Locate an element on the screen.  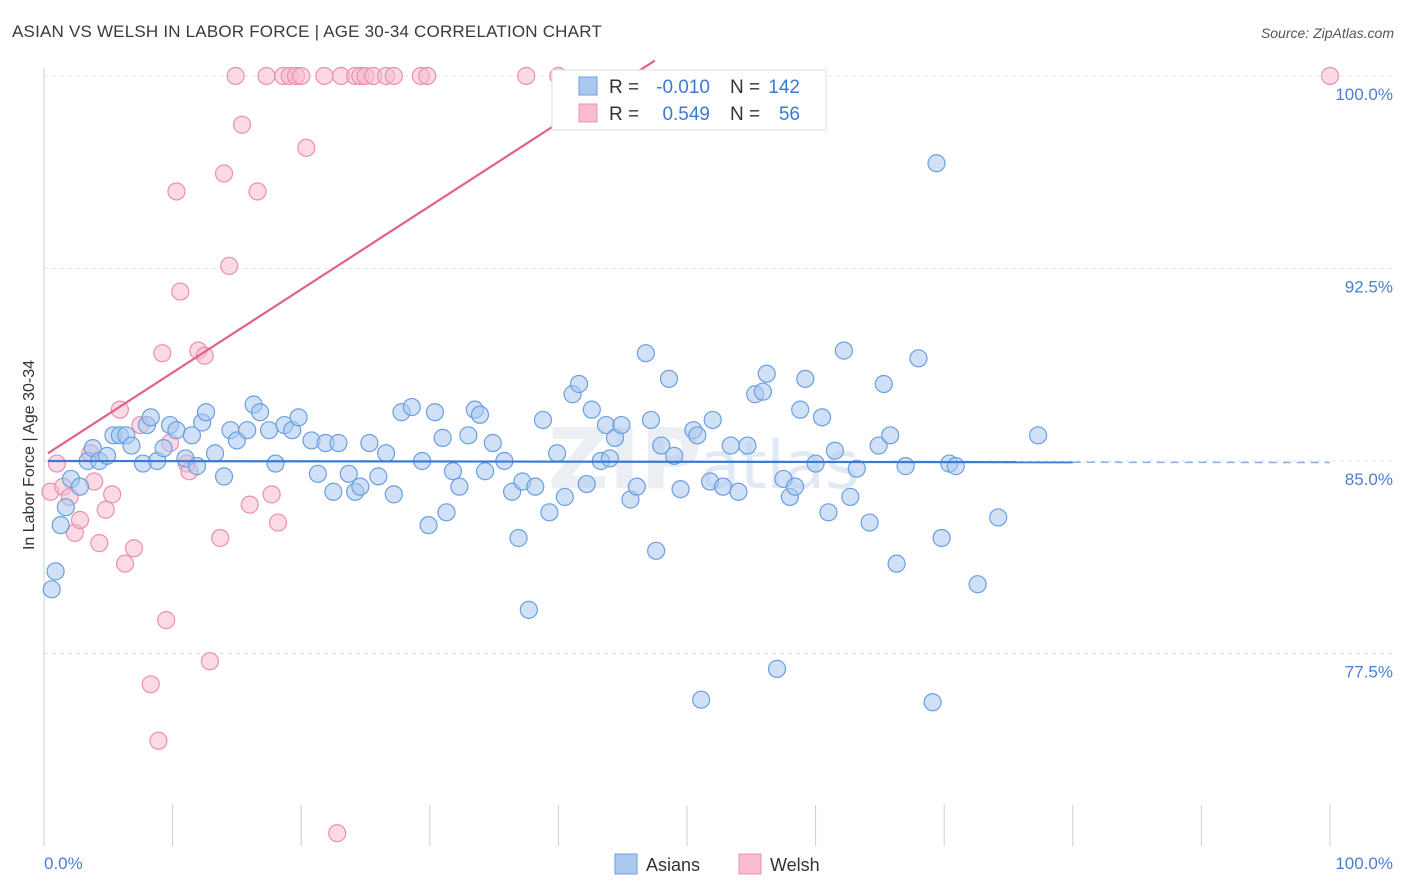
legend-n-value-asians: 142 is located at coordinates (784, 87).